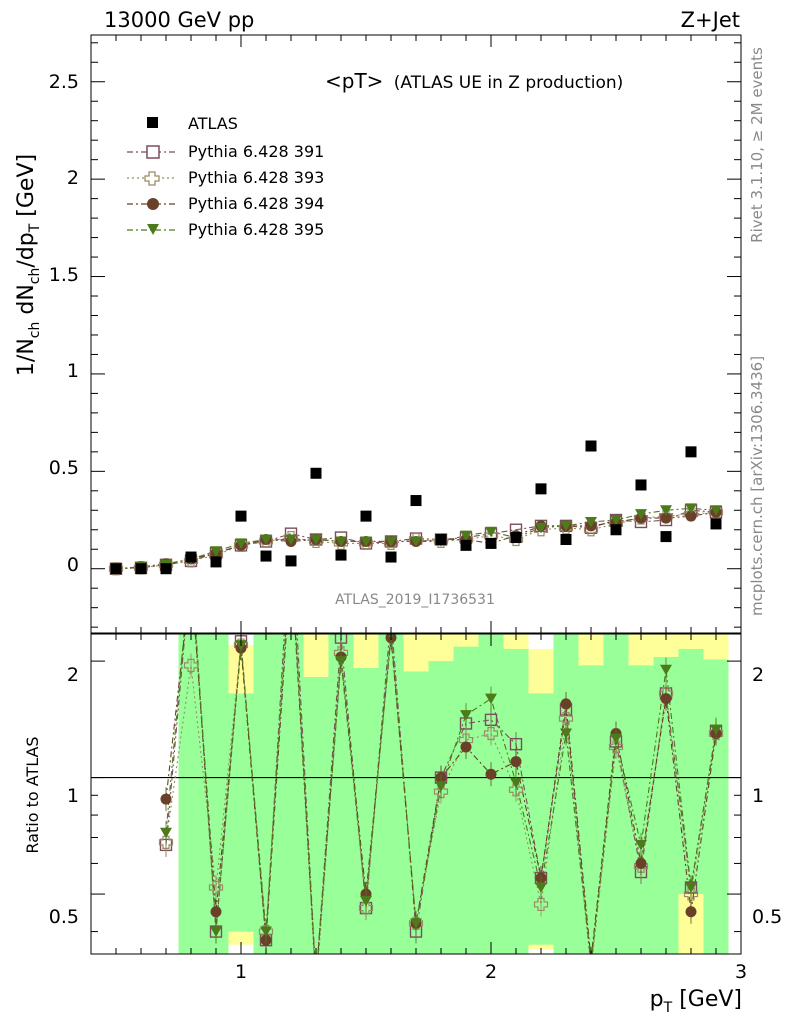  Describe the element at coordinates (73, 796) in the screenshot. I see `rtick-left-1: 1` at that location.